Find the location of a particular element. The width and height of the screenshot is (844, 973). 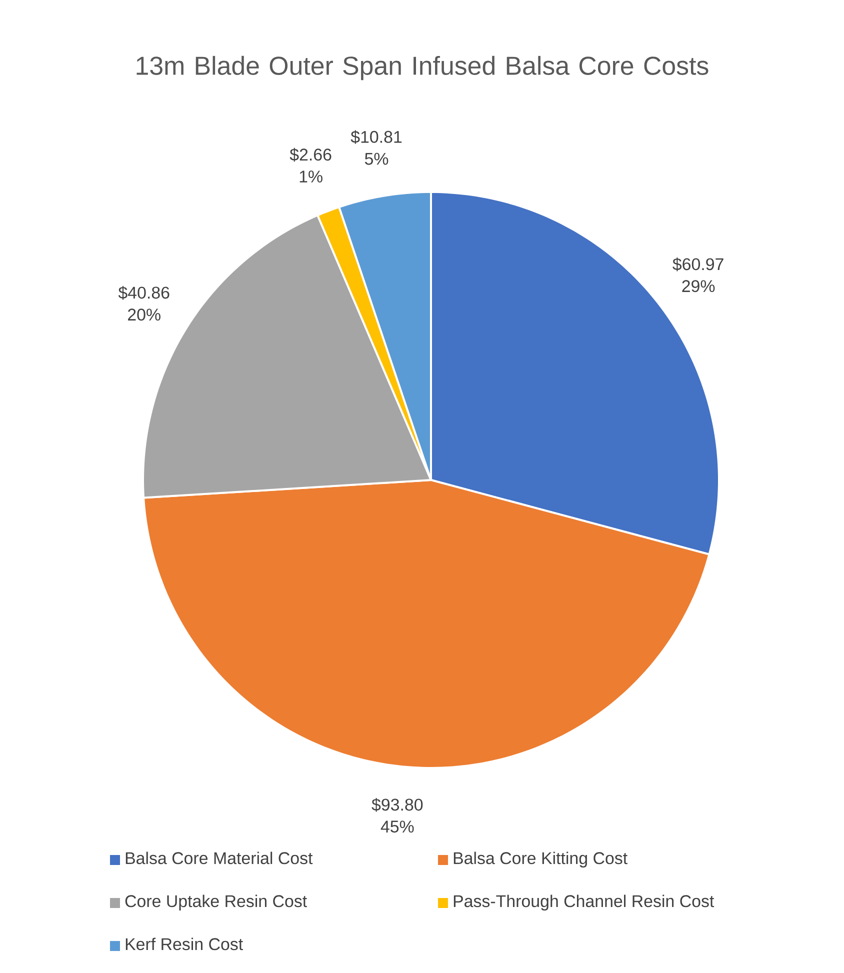

text: 45% is located at coordinates (397, 826).